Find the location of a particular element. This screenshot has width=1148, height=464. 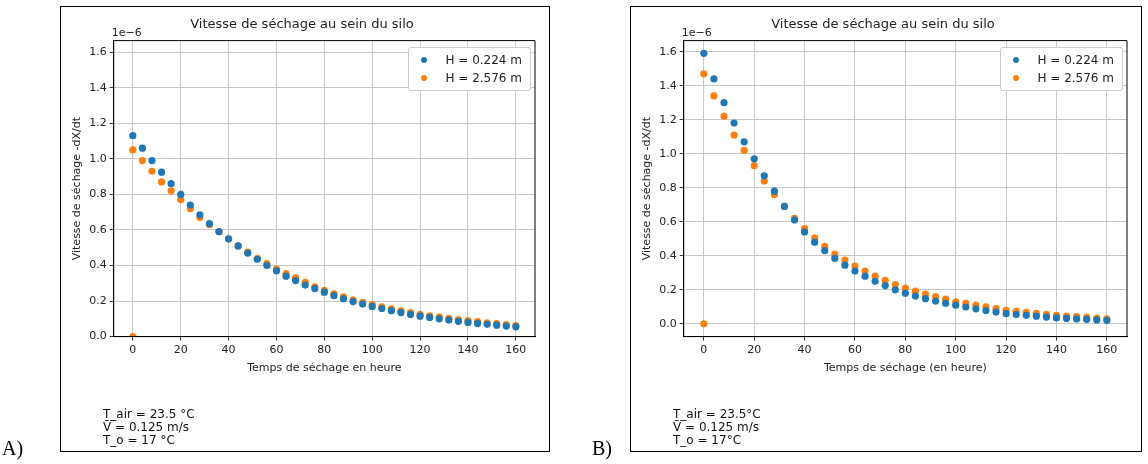

x-axis-title: Temps de séchage en heure is located at coordinates (324, 368).